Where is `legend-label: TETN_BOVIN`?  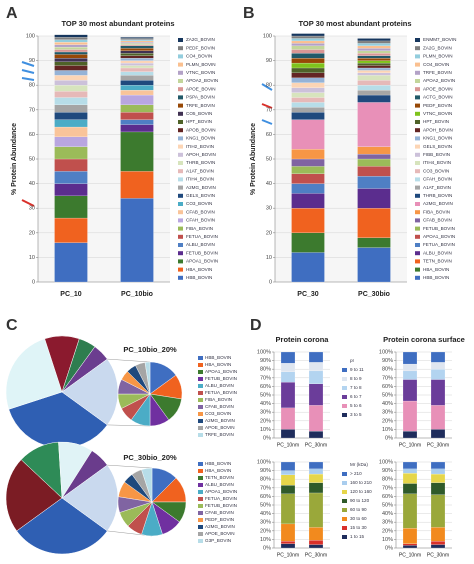
legend-label: TETN_BOVIN is located at coordinates (437, 261).